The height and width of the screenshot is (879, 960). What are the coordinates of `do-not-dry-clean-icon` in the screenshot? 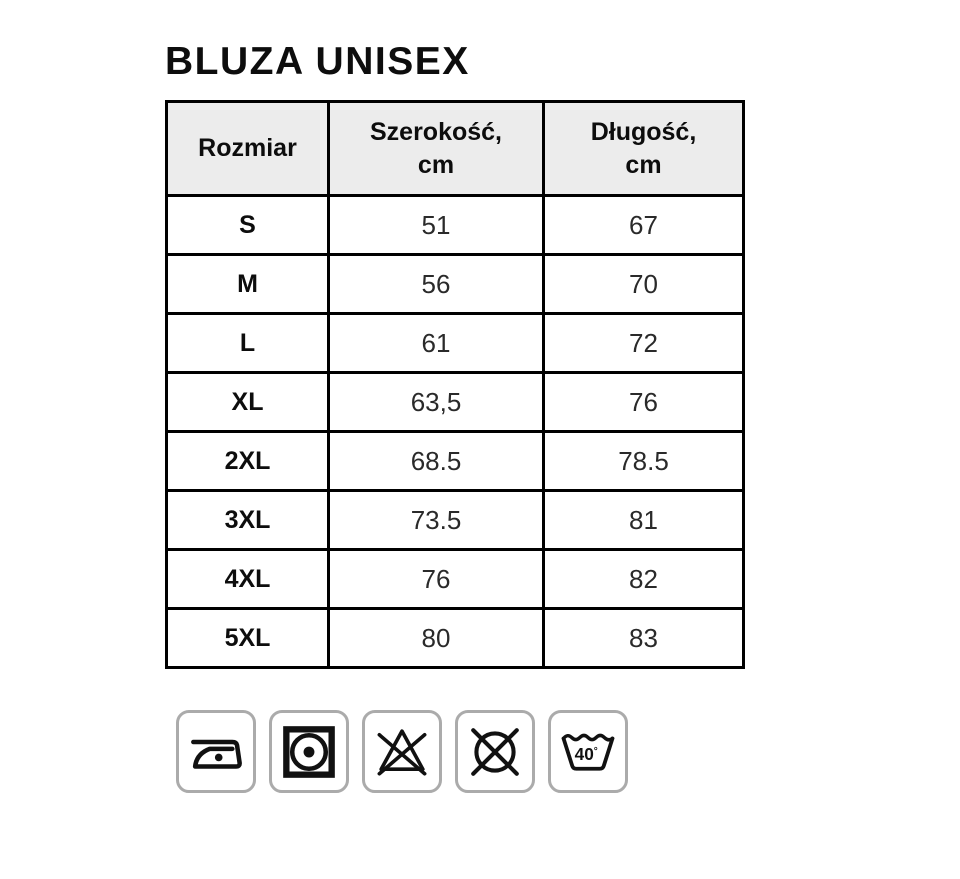 It's located at (495, 751).